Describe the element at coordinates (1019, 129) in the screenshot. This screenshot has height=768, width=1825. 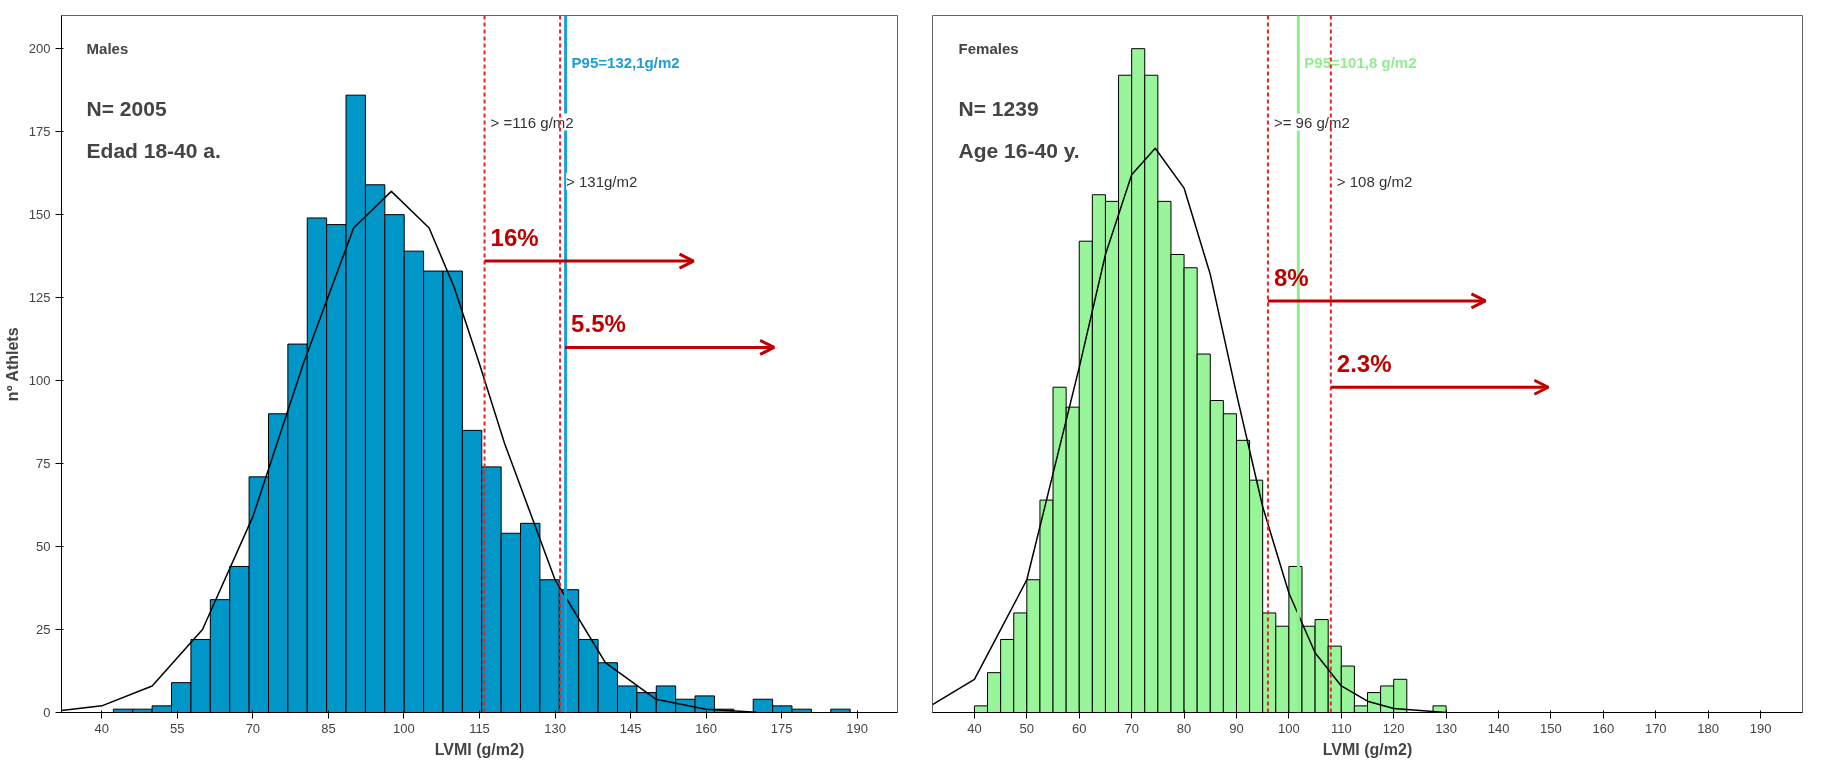
I see `text: N= 1239 Age 16-40 y.` at that location.